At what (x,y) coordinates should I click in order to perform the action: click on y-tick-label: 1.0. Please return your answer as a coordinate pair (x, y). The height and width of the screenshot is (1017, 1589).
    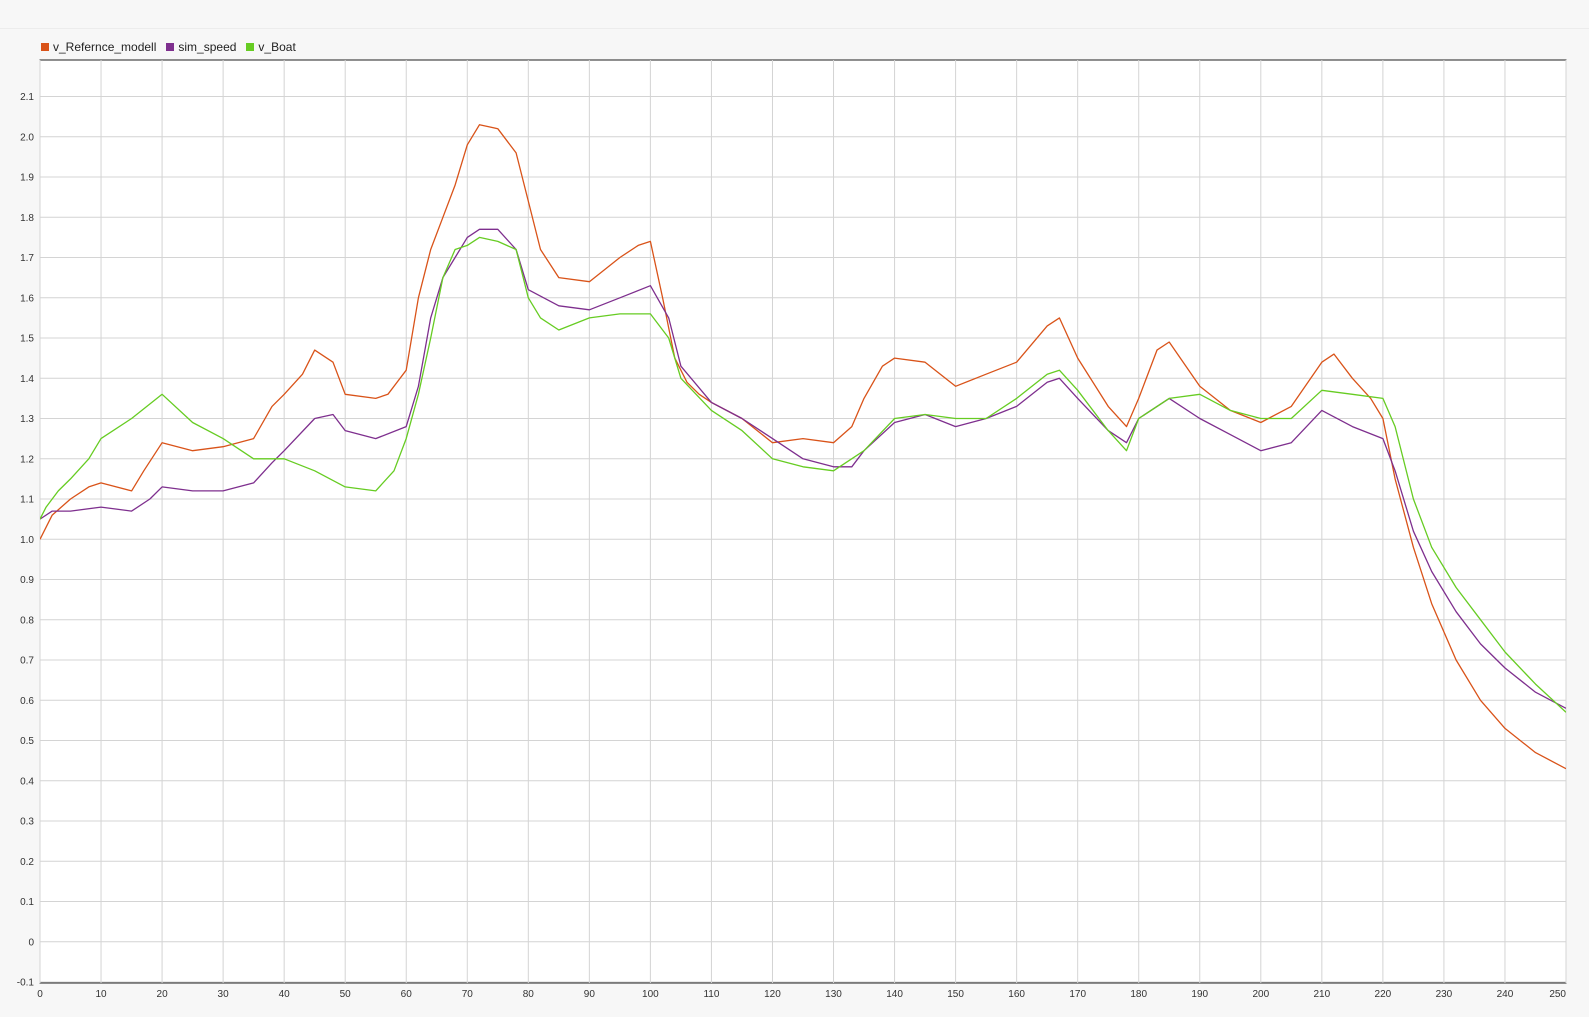
    Looking at the image, I should click on (27, 540).